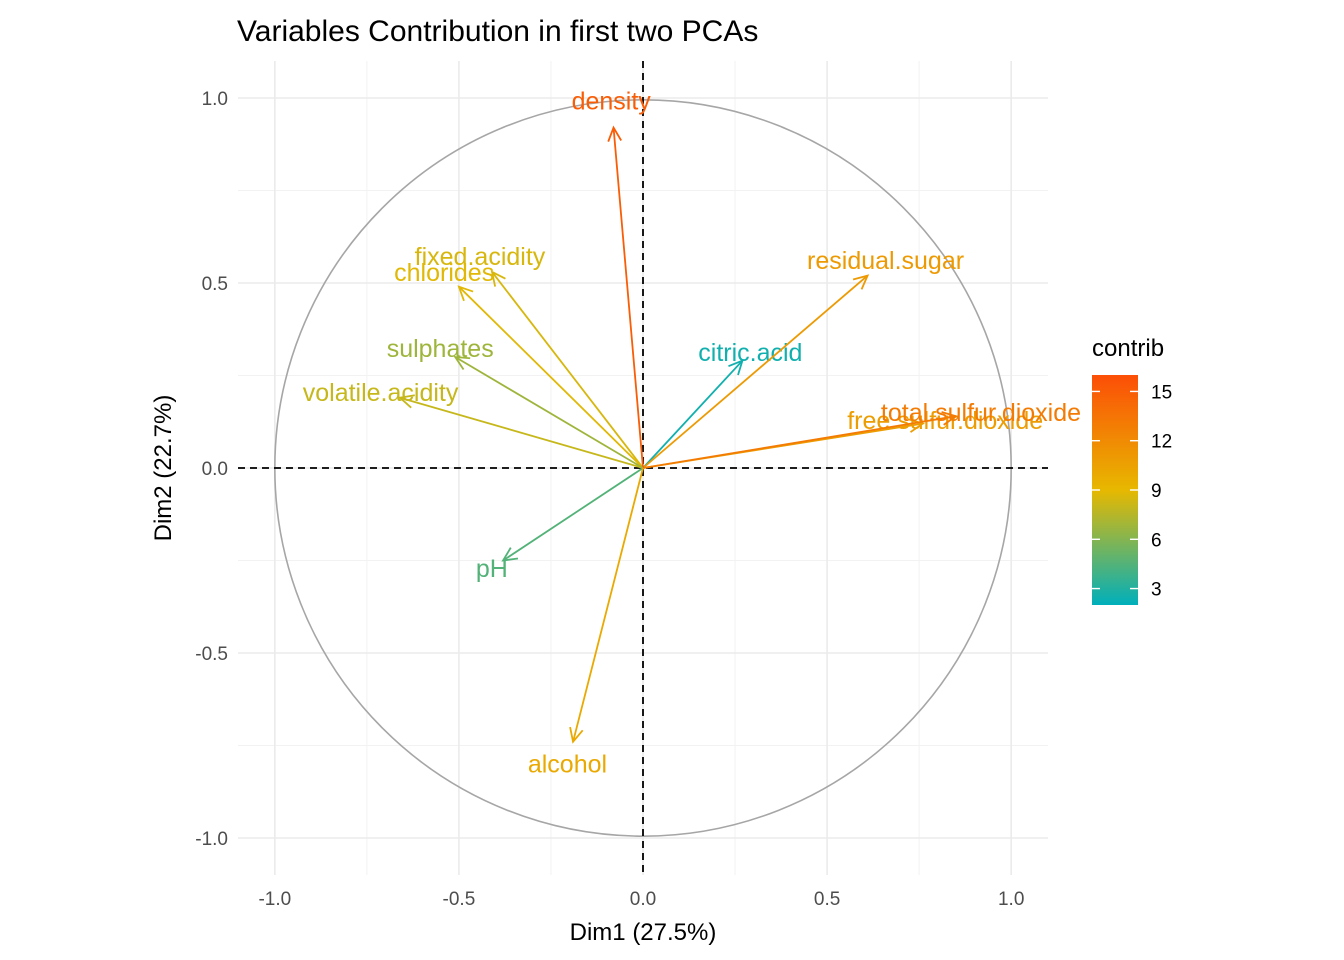  What do you see at coordinates (1011, 899) in the screenshot?
I see `x-tick-label: 1.0` at bounding box center [1011, 899].